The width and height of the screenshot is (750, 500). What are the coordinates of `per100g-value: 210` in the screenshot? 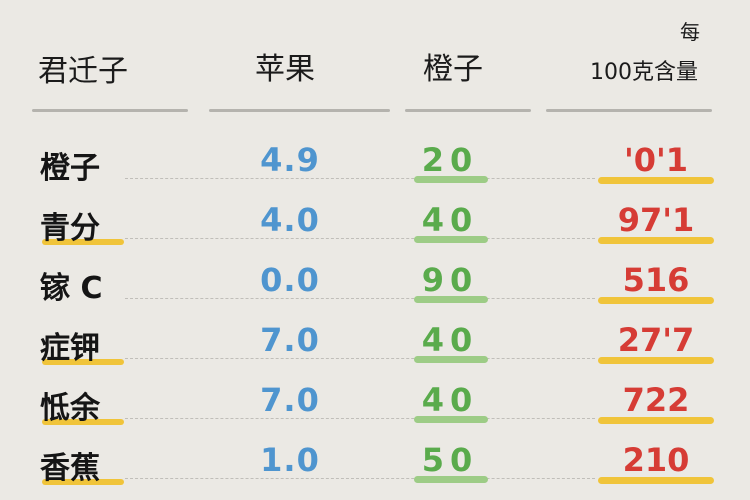 It's located at (656, 460).